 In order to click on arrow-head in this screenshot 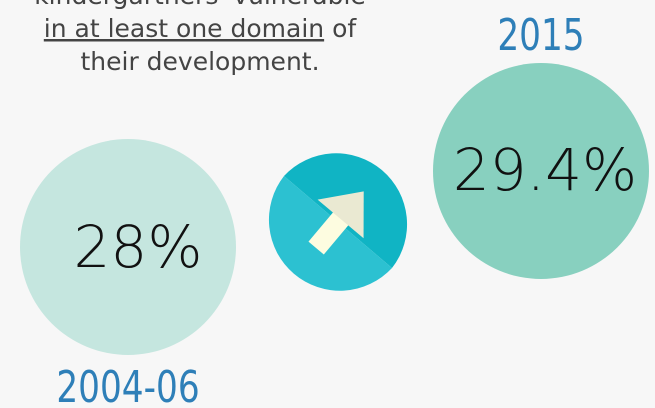, I will do `click(340, 215)`.